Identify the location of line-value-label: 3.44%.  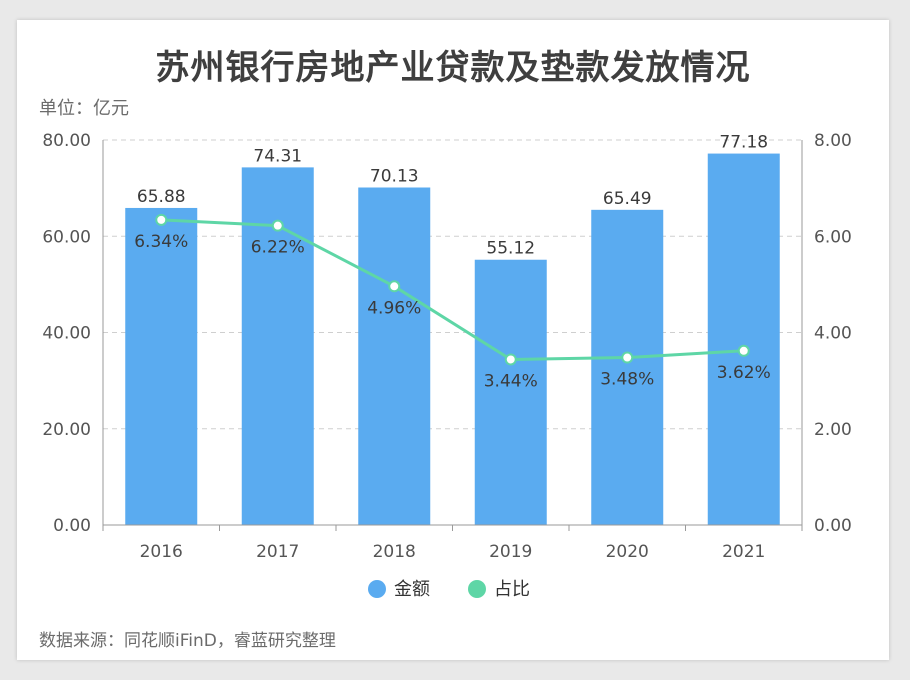
(511, 381).